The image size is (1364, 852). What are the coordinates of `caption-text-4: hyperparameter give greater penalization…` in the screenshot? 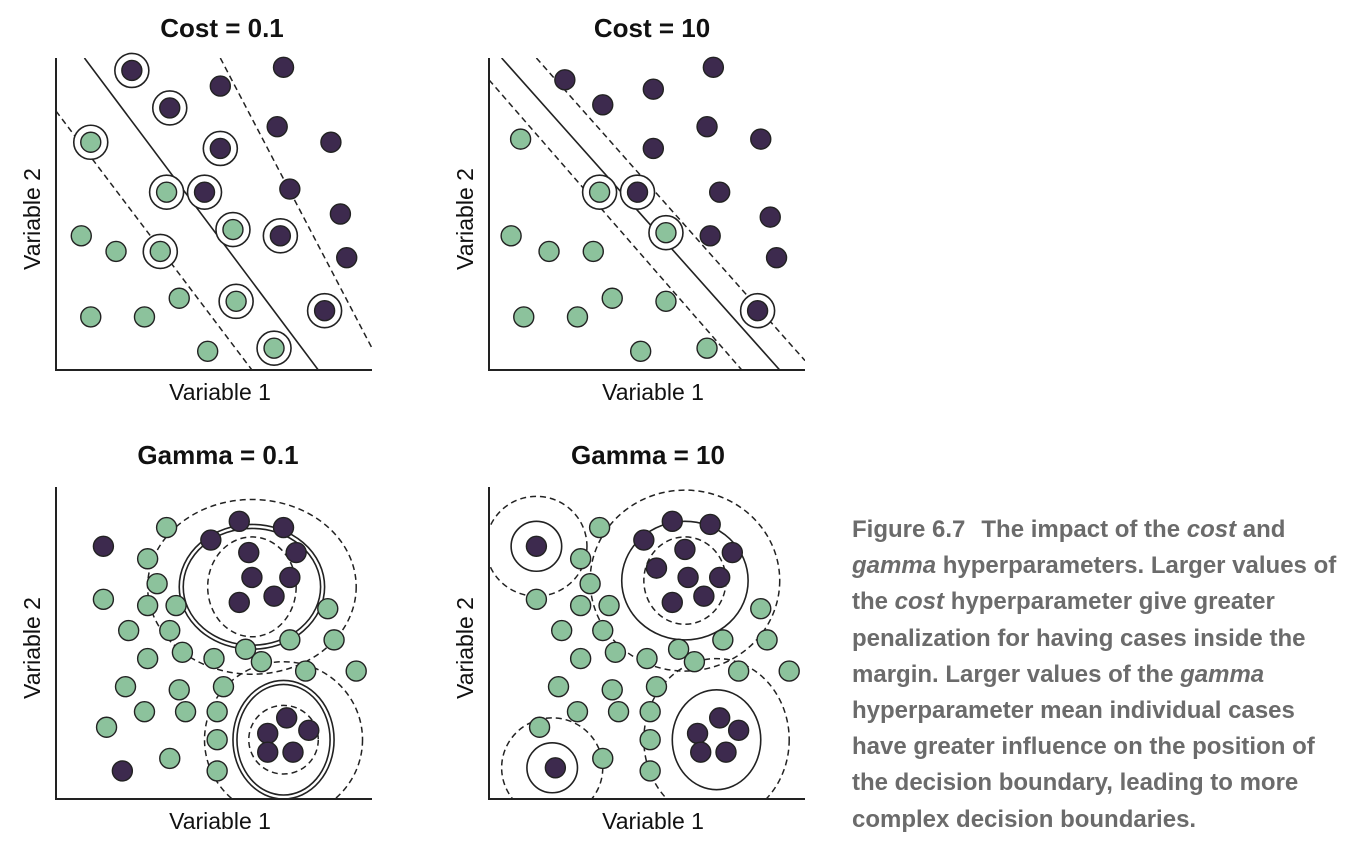 It's located at (1079, 638).